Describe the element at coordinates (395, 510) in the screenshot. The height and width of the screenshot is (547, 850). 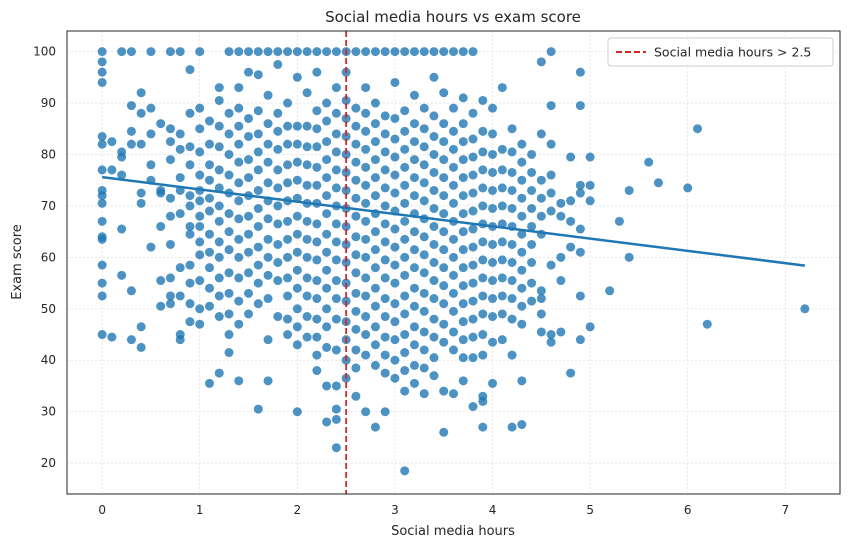
I see `x-tick-label: 3` at that location.